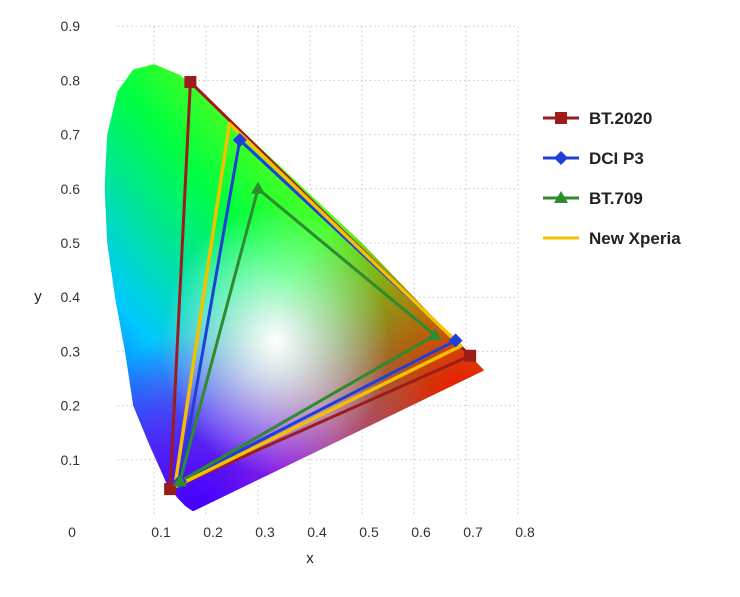 The width and height of the screenshot is (740, 597). I want to click on x-tick-labels: 0.1 0.2 0.3 0.4 0.5 0.6 0.7 0.8, so click(343, 532).